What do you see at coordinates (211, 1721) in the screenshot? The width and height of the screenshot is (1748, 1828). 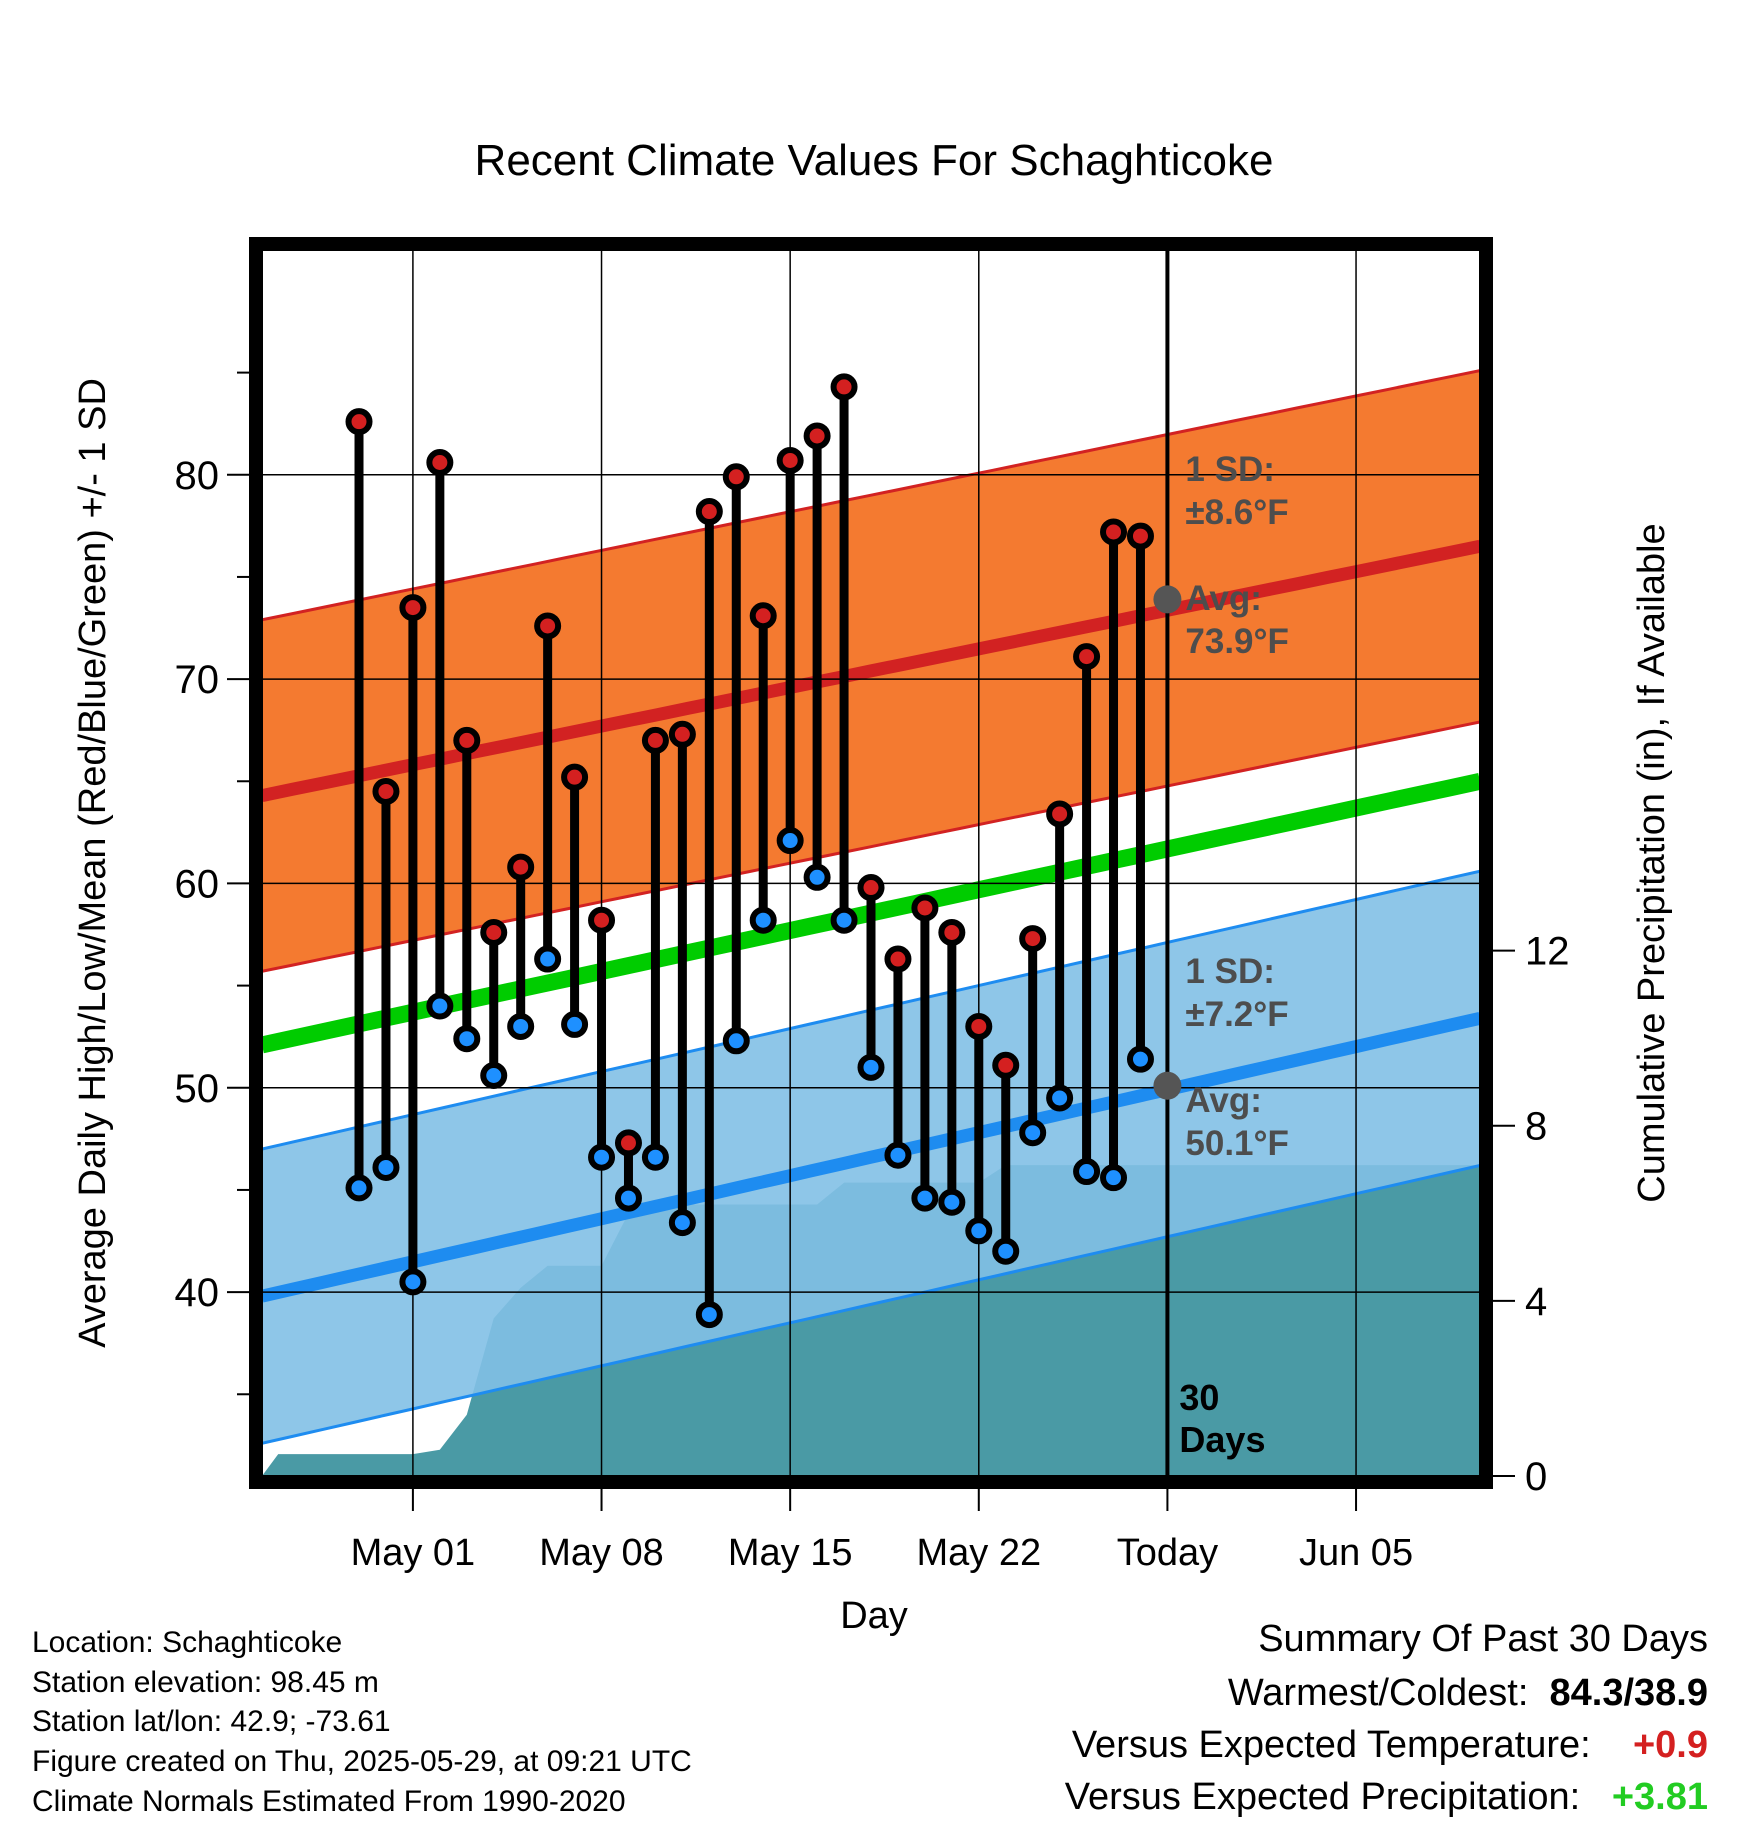 I see `footer-latlon: Station lat/lon: 42.9; -73.61` at bounding box center [211, 1721].